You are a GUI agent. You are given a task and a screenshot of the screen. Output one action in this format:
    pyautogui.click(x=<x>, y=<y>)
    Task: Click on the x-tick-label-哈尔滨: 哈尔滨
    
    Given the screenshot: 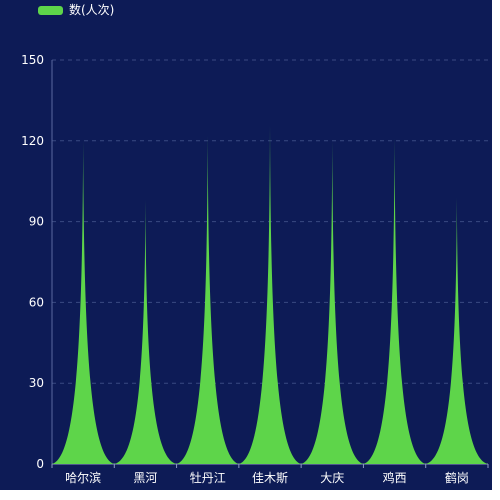 What is the action you would take?
    pyautogui.click(x=83, y=477)
    